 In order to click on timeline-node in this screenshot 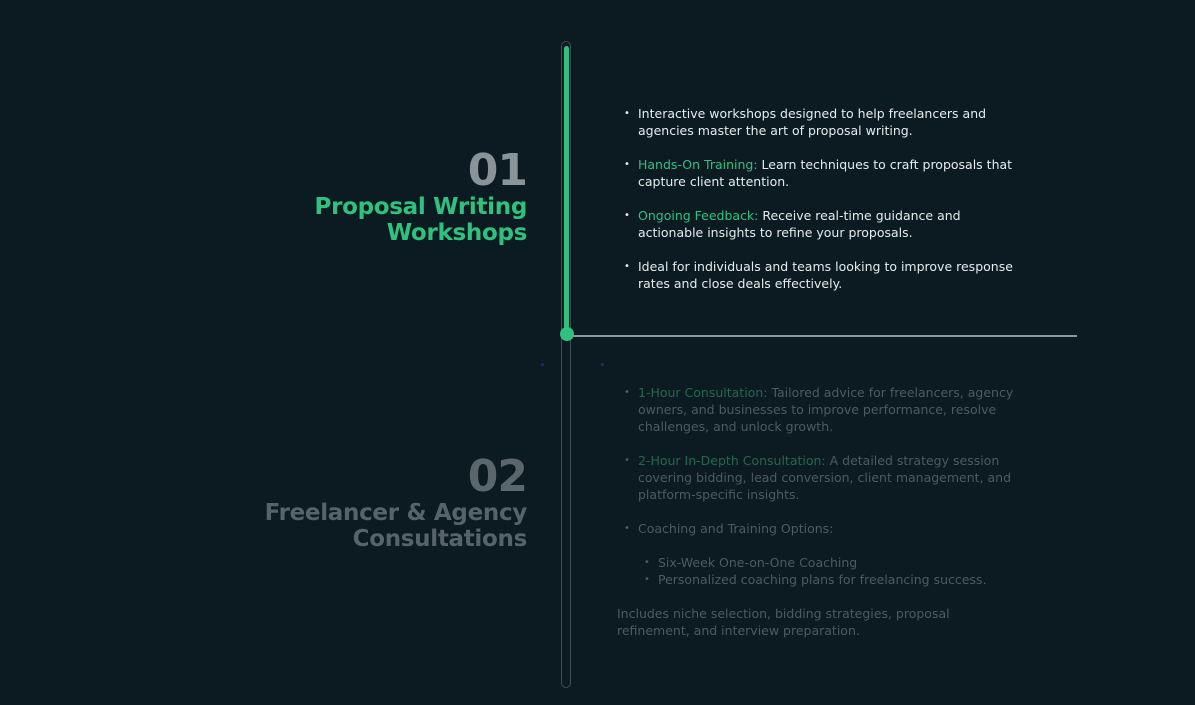, I will do `click(567, 334)`.